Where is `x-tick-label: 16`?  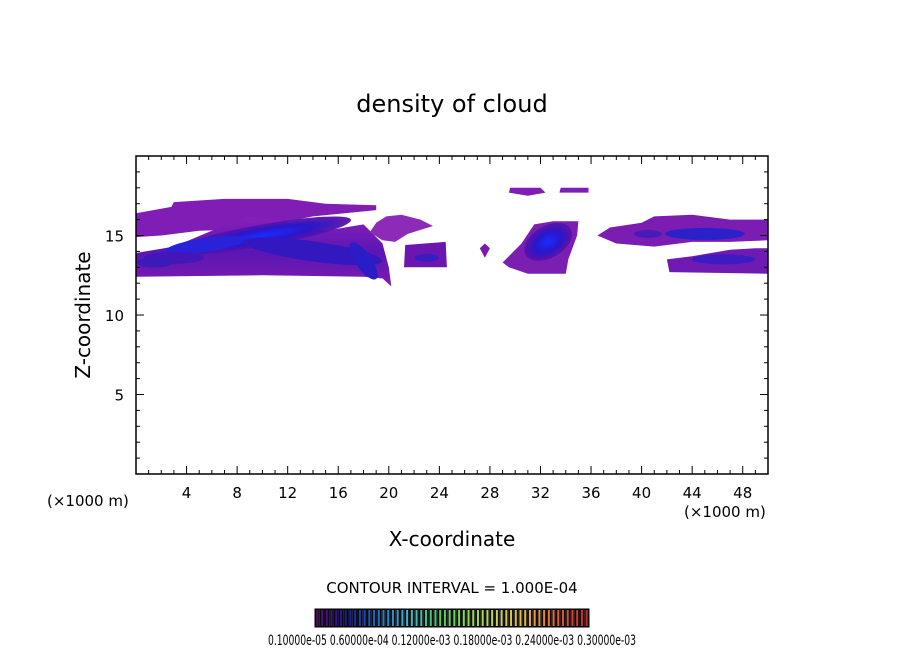
x-tick-label: 16 is located at coordinates (338, 493).